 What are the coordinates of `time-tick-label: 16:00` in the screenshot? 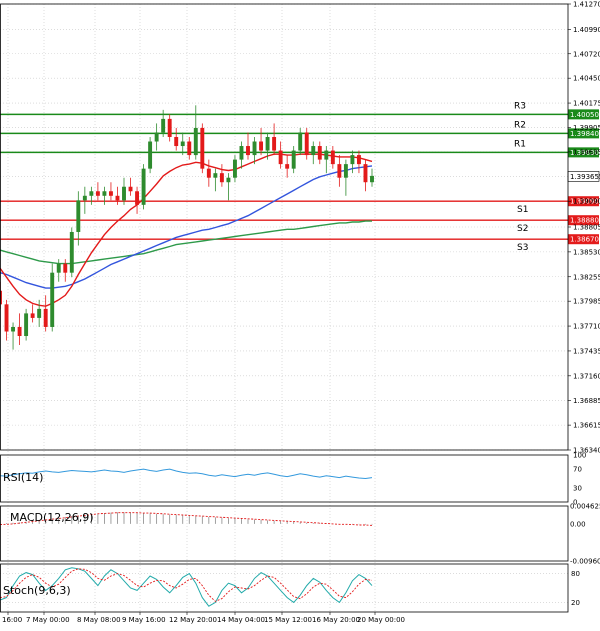 It's located at (12, 620).